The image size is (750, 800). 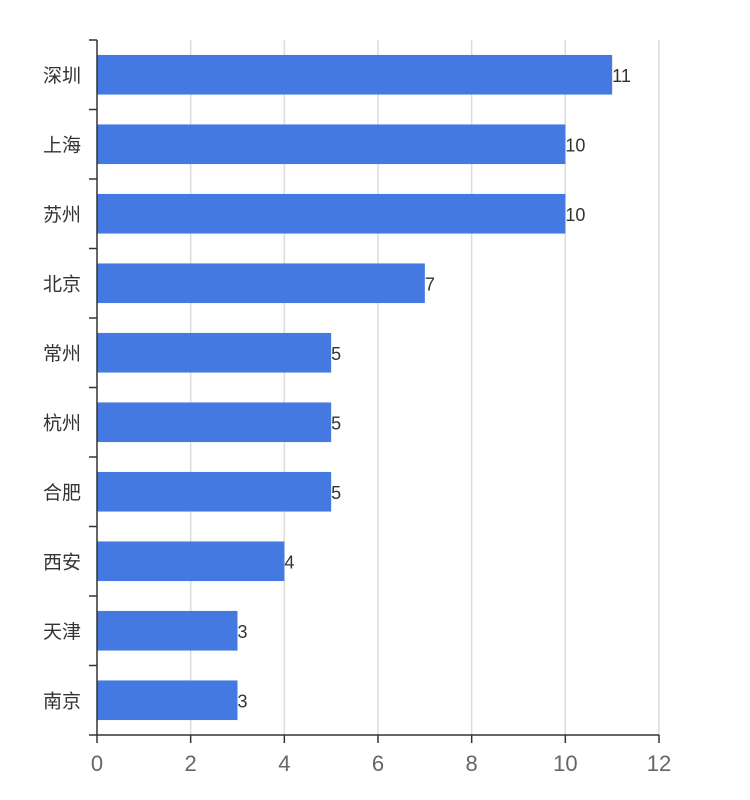 What do you see at coordinates (97, 763) in the screenshot?
I see `x-tick-label: 0` at bounding box center [97, 763].